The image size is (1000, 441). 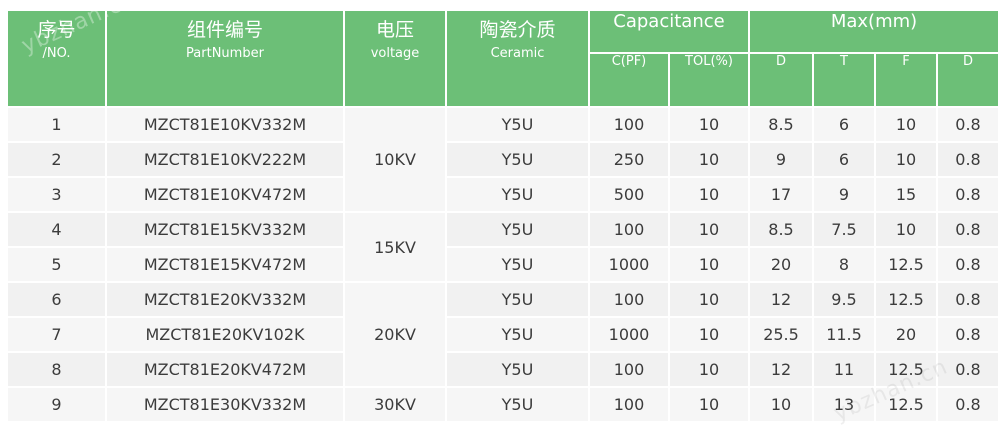 I want to click on cell-no: 1, so click(x=56, y=124).